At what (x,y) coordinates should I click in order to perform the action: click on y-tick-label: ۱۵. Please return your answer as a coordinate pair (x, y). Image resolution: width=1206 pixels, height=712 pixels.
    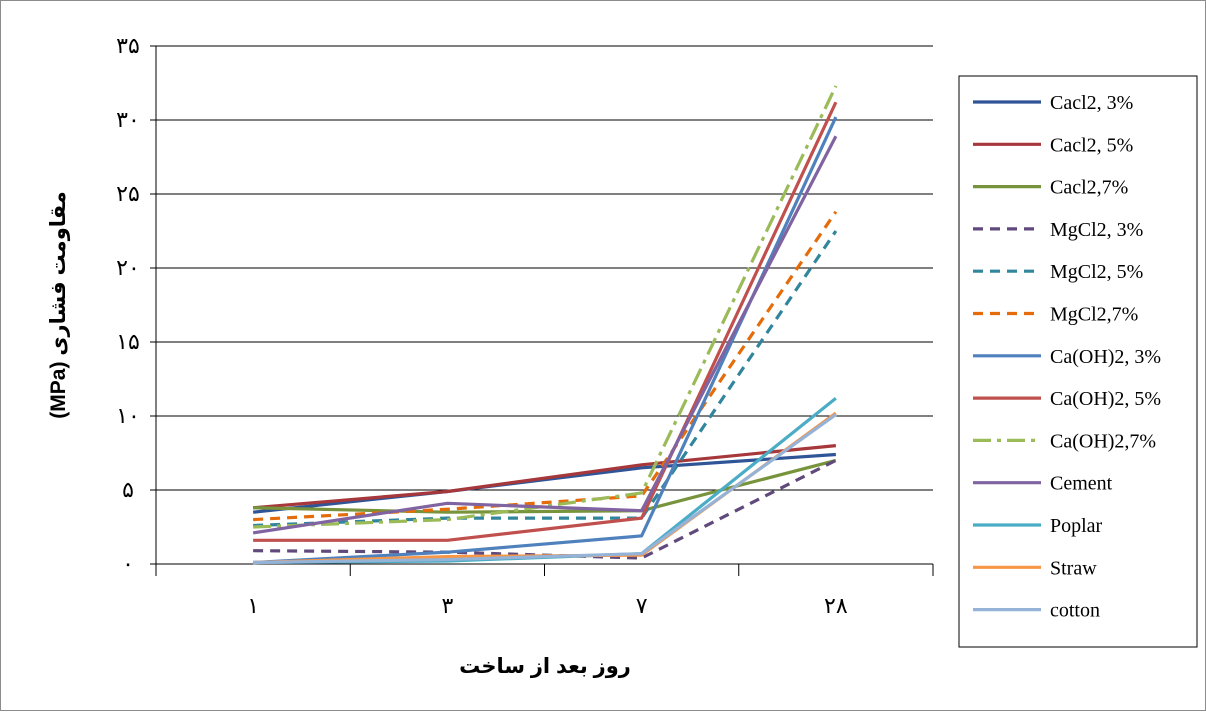
    Looking at the image, I should click on (128, 341).